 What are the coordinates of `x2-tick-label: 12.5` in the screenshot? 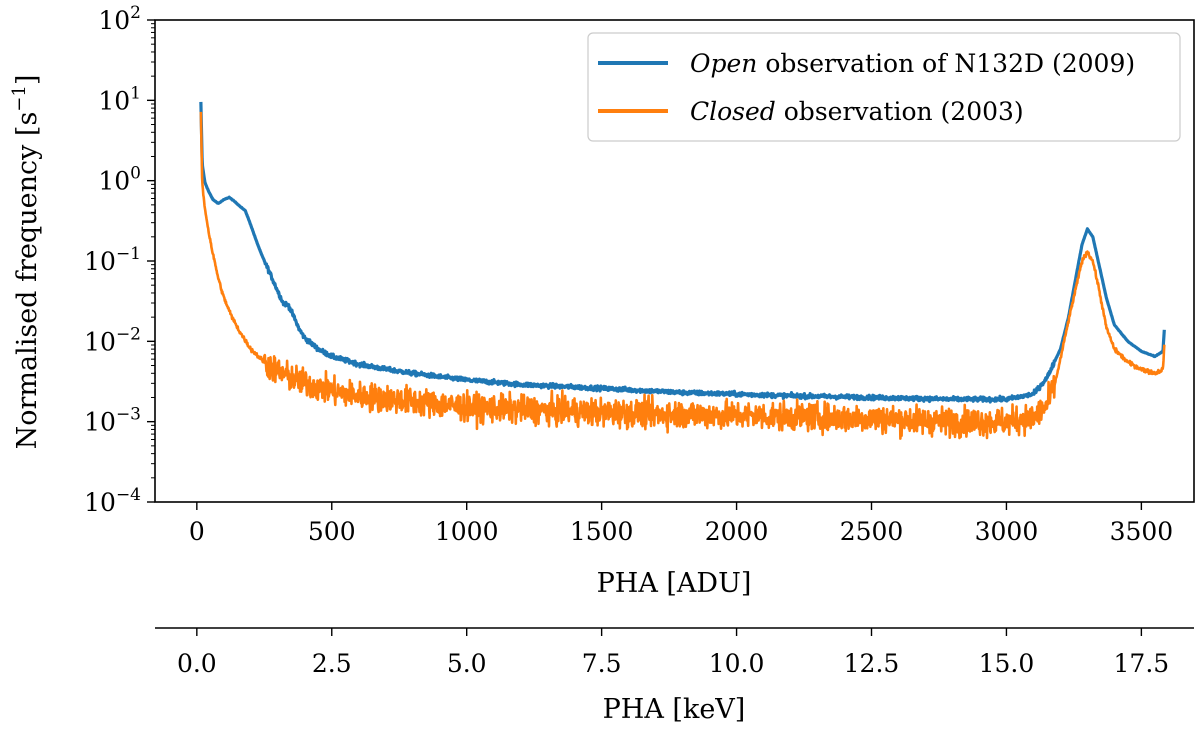 It's located at (872, 663).